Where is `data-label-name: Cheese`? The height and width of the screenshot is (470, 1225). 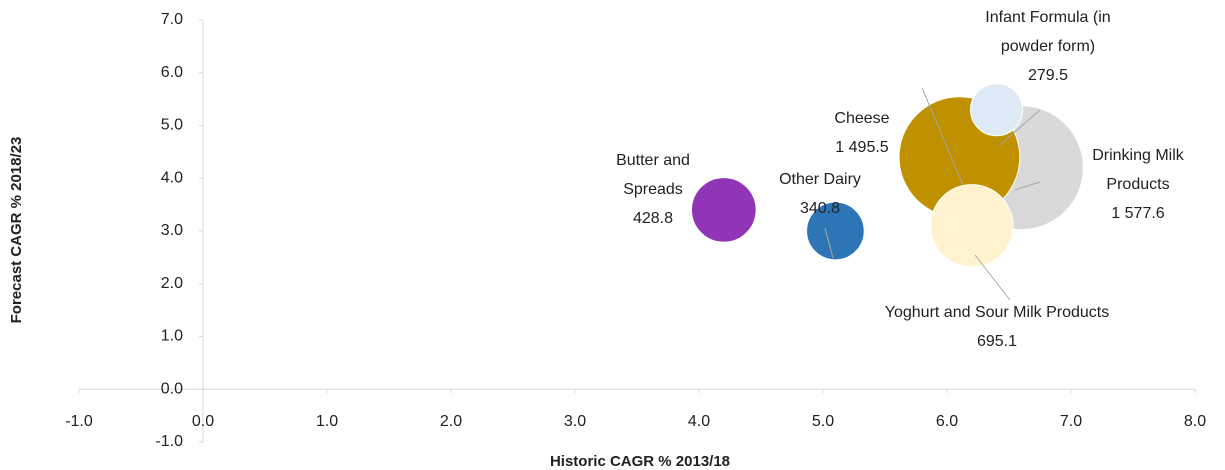
data-label-name: Cheese is located at coordinates (862, 118).